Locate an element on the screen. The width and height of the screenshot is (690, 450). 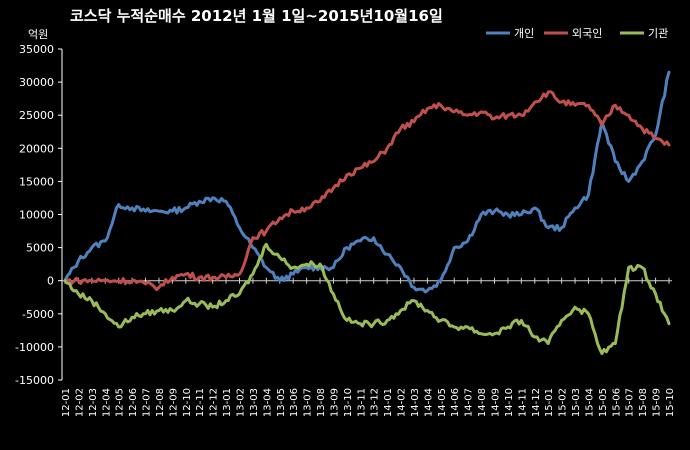
x-tick-label: 14-06 is located at coordinates (455, 402).